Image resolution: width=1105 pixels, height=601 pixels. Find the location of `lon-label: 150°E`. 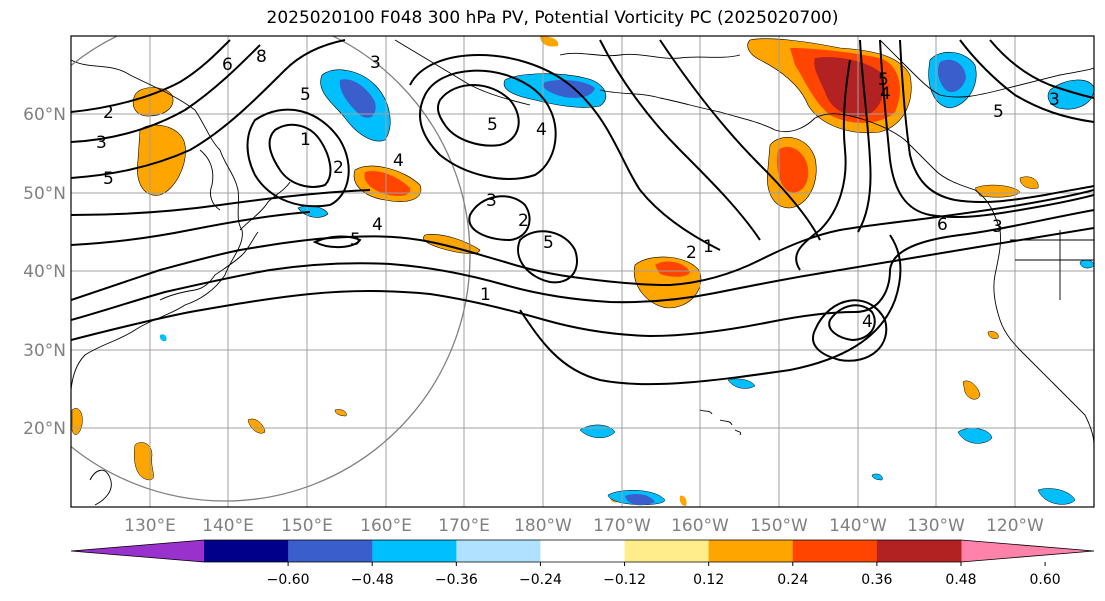

lon-label: 150°E is located at coordinates (307, 526).